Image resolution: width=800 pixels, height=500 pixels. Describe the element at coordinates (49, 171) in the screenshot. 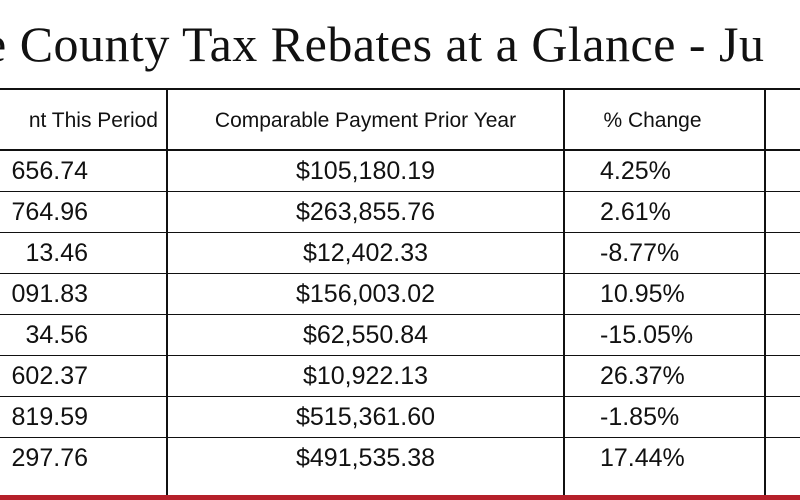

I see `cell-this-period: 656.74` at that location.